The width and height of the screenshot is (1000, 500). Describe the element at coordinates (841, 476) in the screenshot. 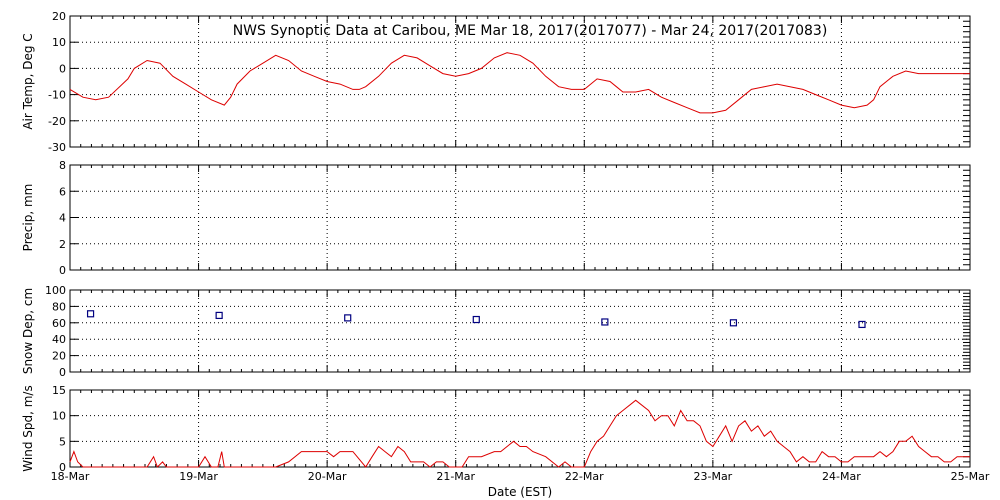

I see `x-tick-label: 24-Mar` at that location.